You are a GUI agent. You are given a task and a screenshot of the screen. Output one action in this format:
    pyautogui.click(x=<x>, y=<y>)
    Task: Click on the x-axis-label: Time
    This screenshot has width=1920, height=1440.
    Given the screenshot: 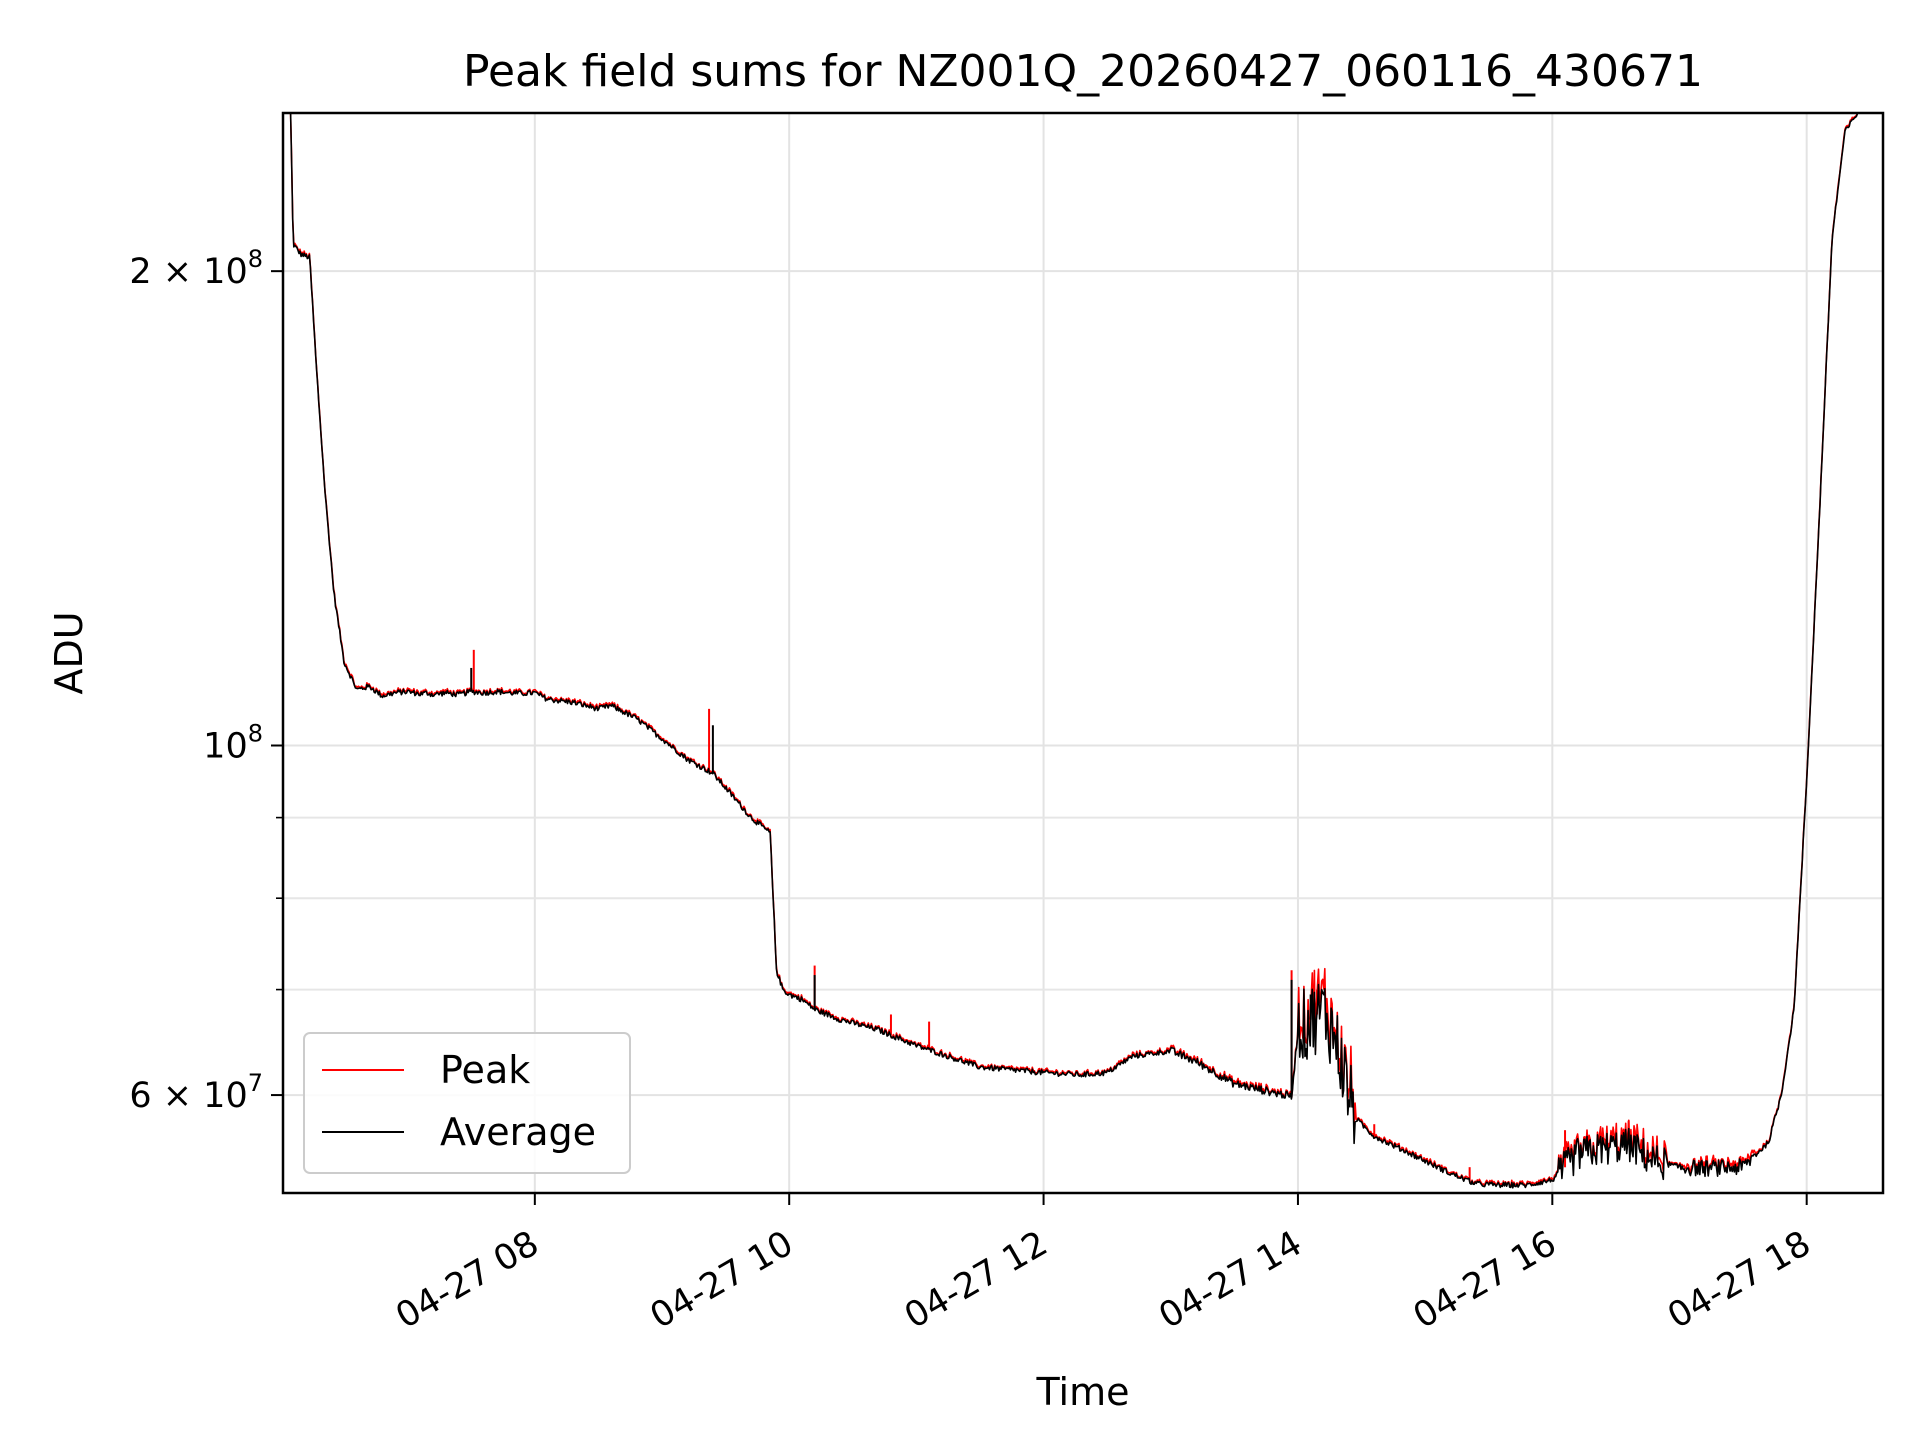 What is the action you would take?
    pyautogui.click(x=1083, y=1392)
    